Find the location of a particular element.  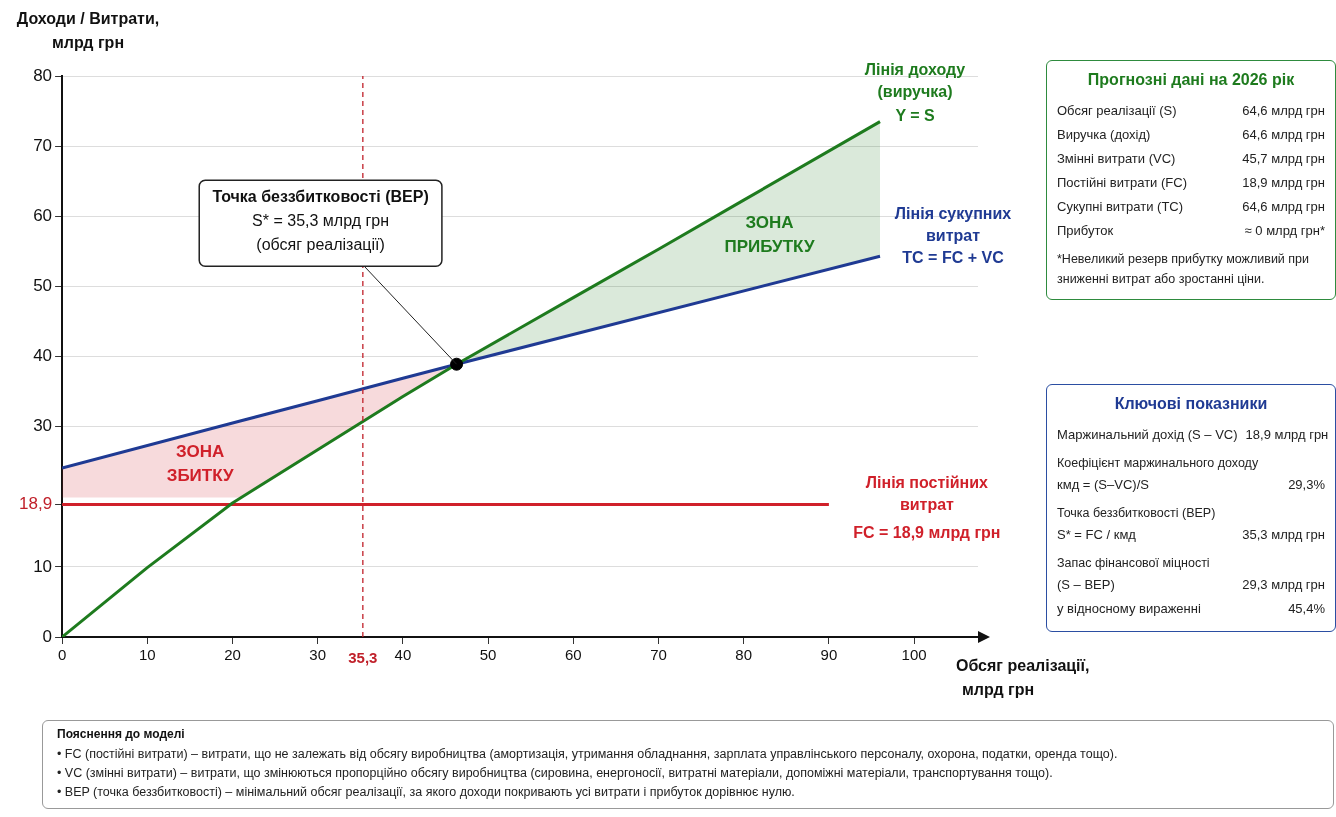

annotation: ЗОНА ЗБИТКУ is located at coordinates (200, 464).